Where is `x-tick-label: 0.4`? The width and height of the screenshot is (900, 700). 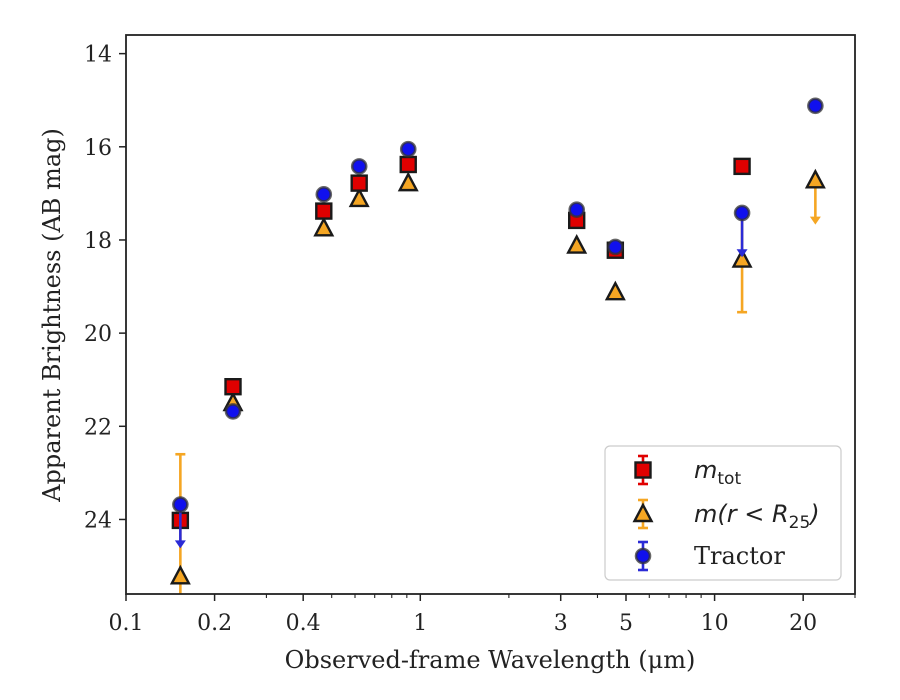
x-tick-label: 0.4 is located at coordinates (303, 623).